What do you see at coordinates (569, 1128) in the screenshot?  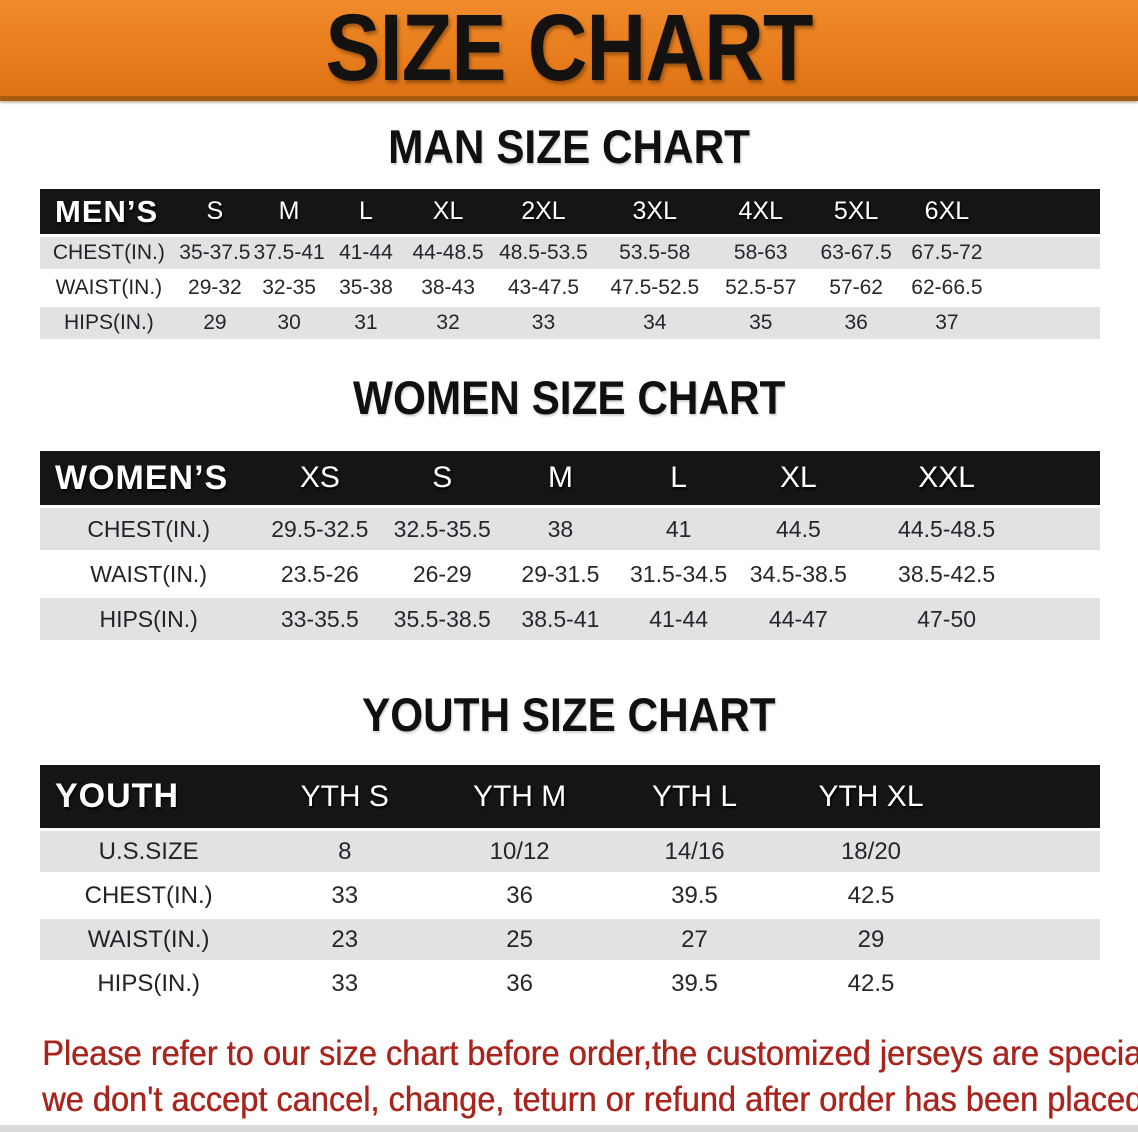 I see `bottom-edge-strip` at bounding box center [569, 1128].